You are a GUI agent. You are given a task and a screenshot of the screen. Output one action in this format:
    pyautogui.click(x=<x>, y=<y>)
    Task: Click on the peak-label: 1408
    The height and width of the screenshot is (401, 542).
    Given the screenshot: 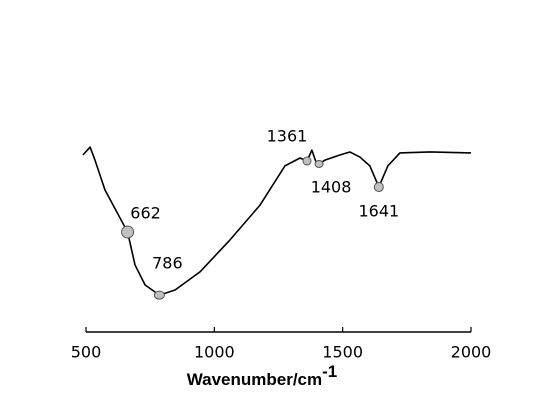 What is the action you would take?
    pyautogui.click(x=331, y=187)
    